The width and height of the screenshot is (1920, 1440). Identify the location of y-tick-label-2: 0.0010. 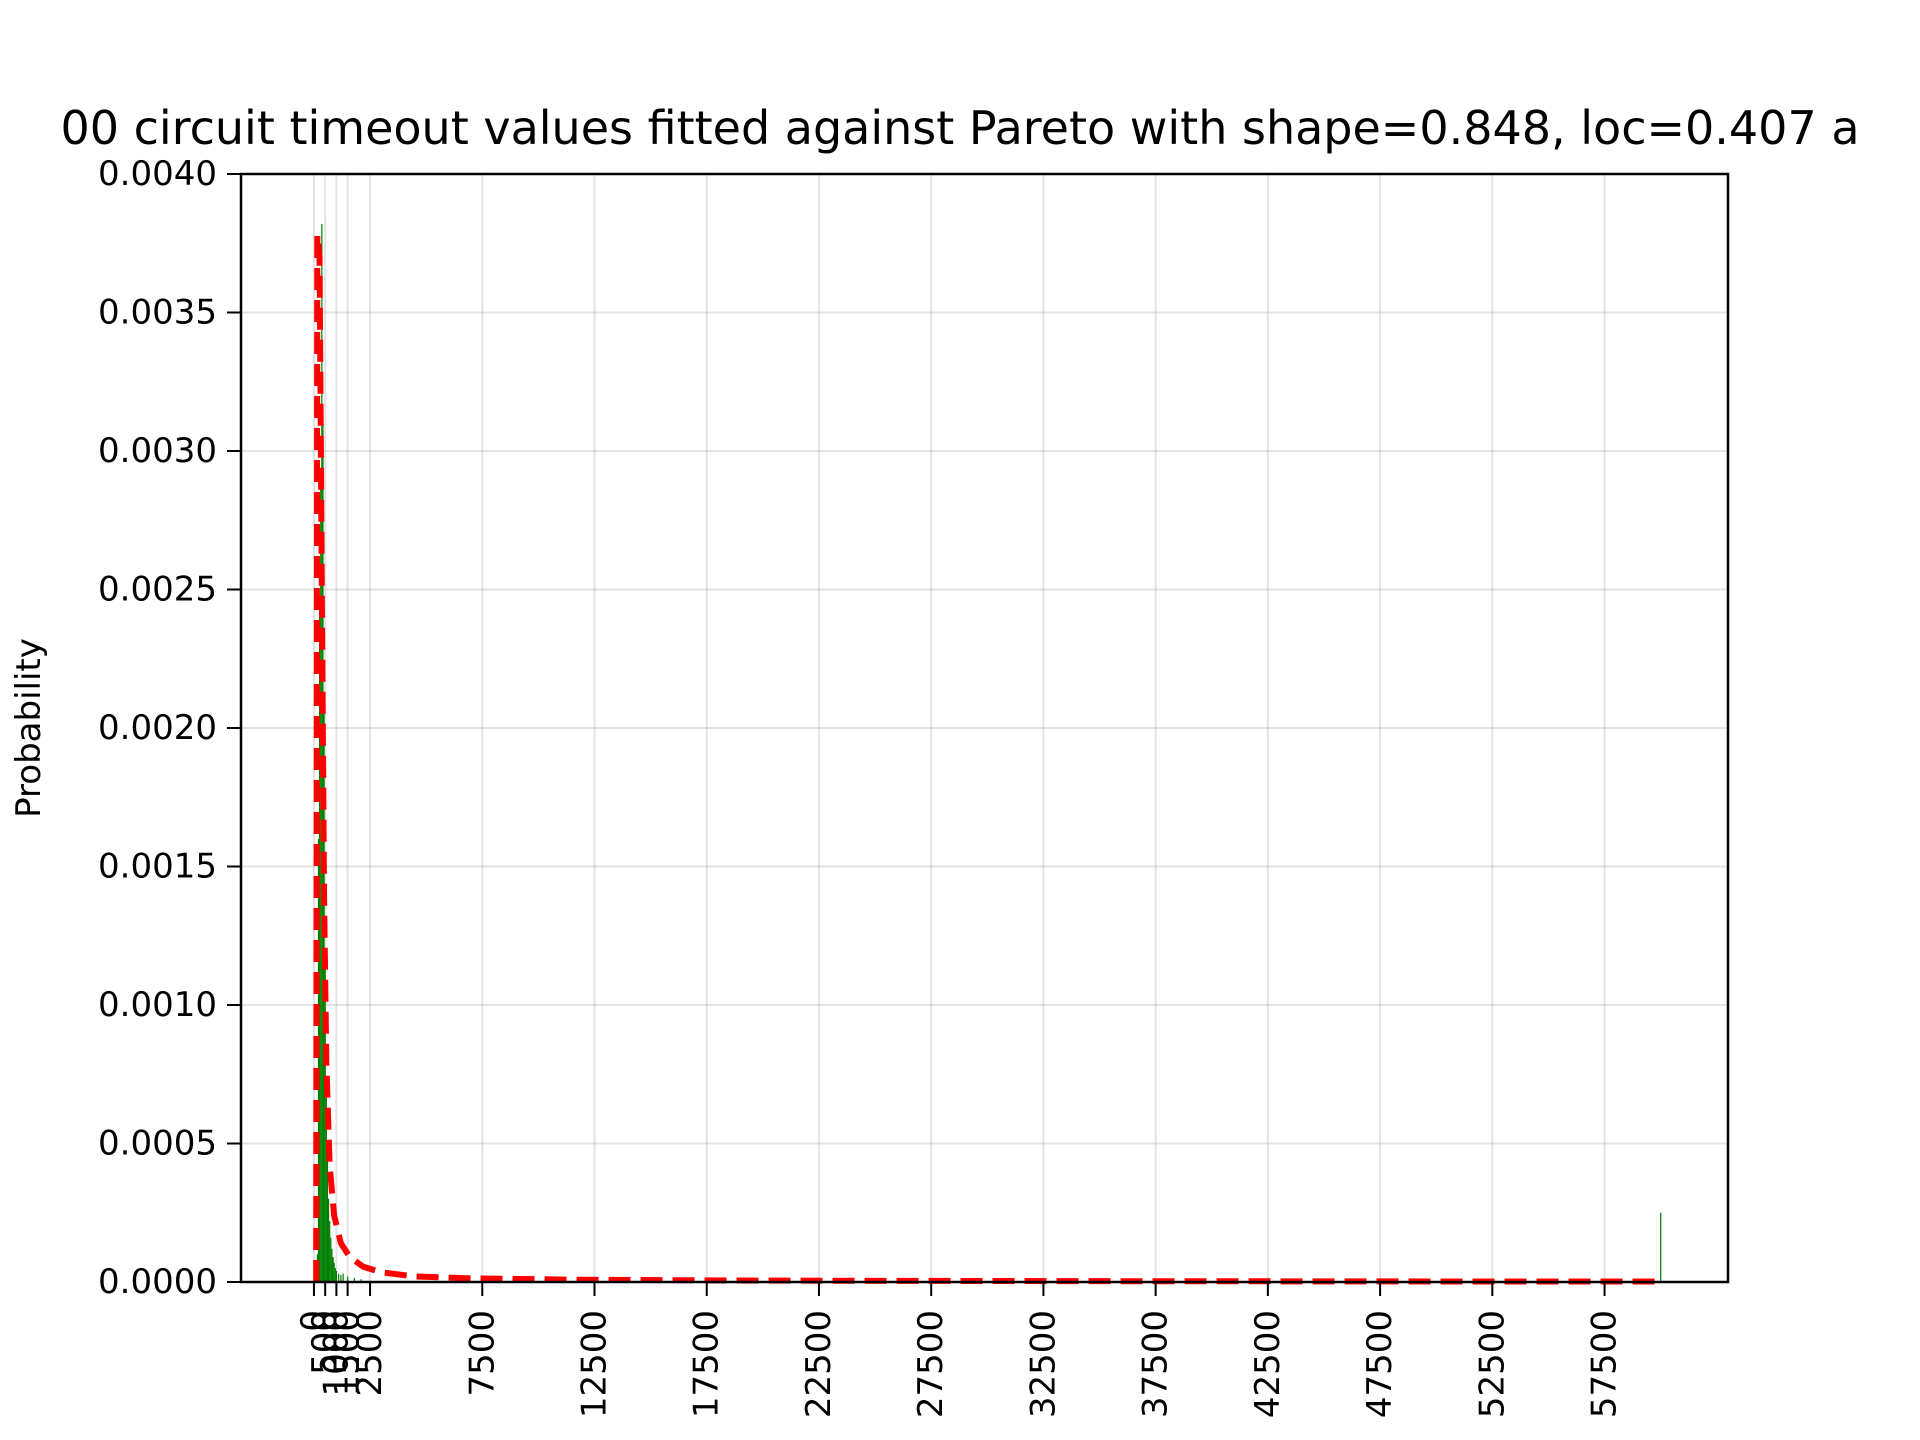
(157, 1005).